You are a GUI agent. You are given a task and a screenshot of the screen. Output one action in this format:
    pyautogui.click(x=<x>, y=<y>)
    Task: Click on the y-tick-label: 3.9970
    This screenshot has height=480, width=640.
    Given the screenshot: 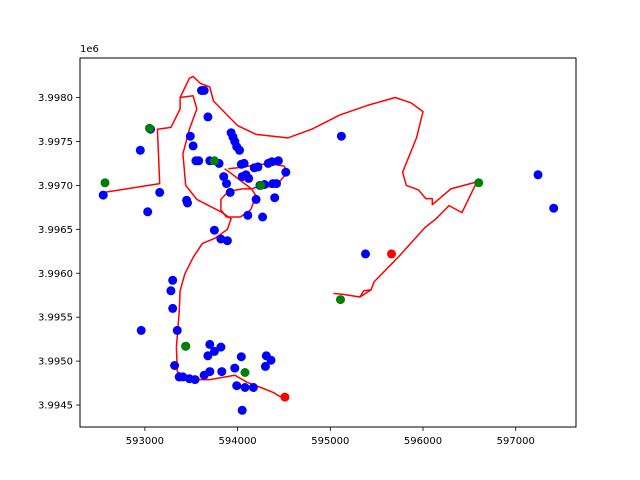 What is the action you would take?
    pyautogui.click(x=55, y=186)
    